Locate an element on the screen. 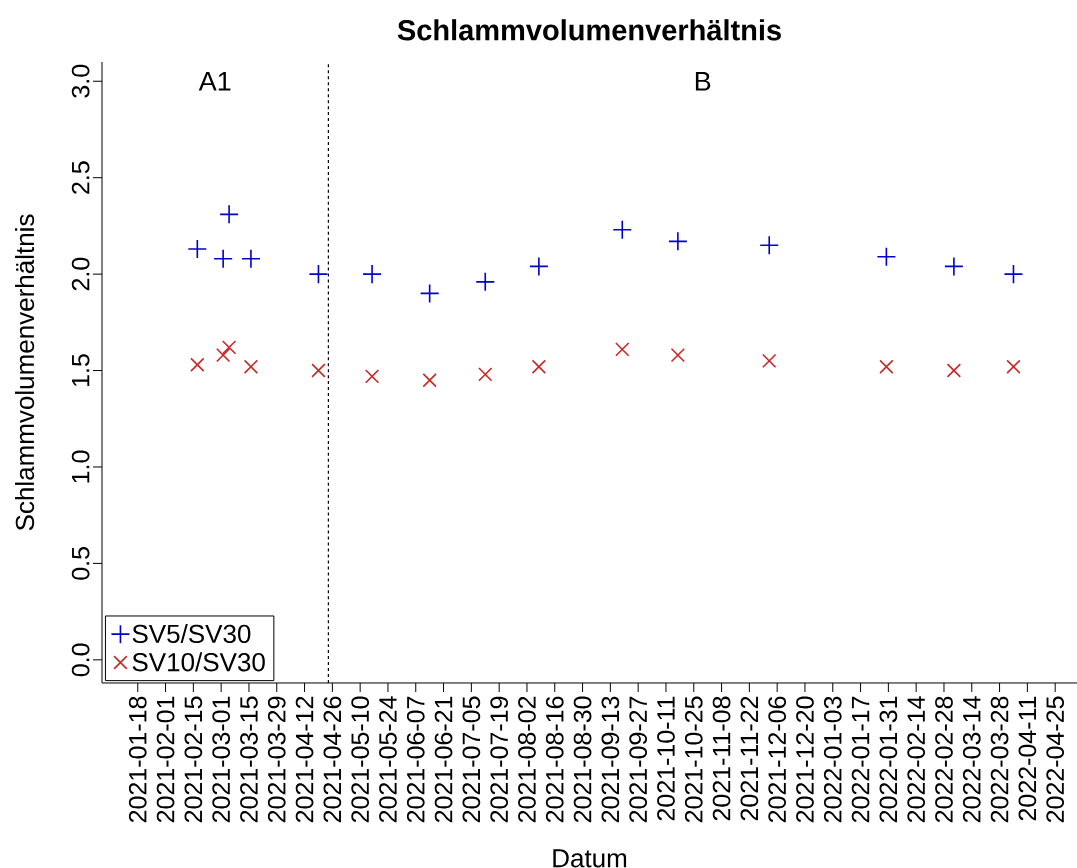 This screenshot has height=868, width=1077. x-tick-label: 2021-05-10 is located at coordinates (360, 759).